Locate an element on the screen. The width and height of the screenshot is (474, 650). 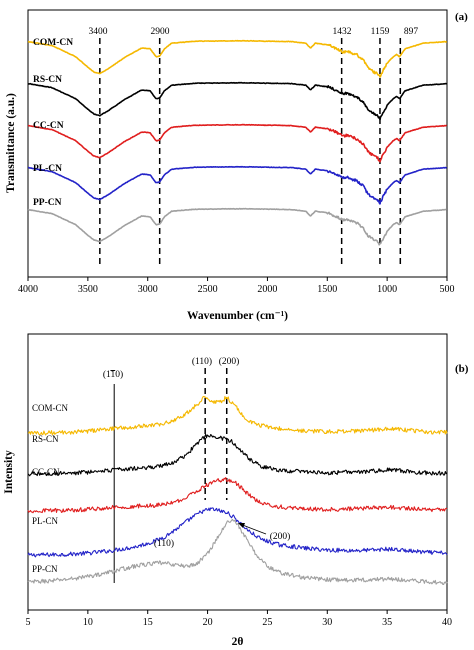
ftir-x-tick-label-500: 500 is located at coordinates (447, 289).